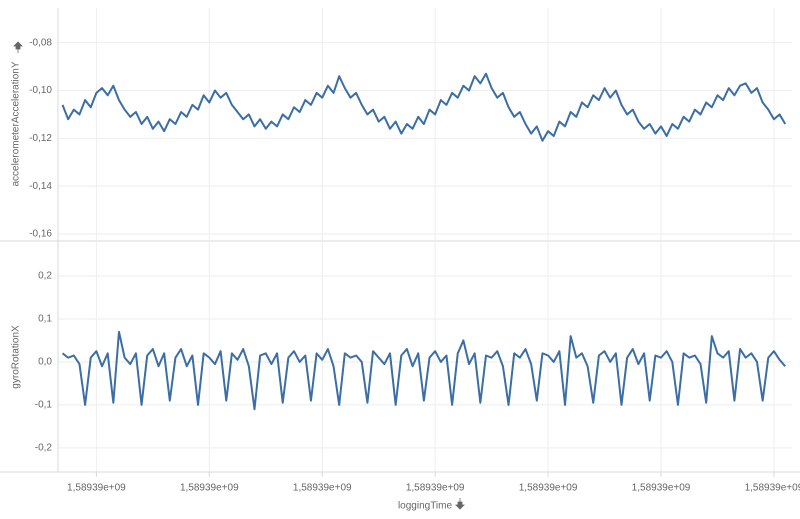  Describe the element at coordinates (40, 234) in the screenshot. I see `y-tick-label: -0,16` at that location.